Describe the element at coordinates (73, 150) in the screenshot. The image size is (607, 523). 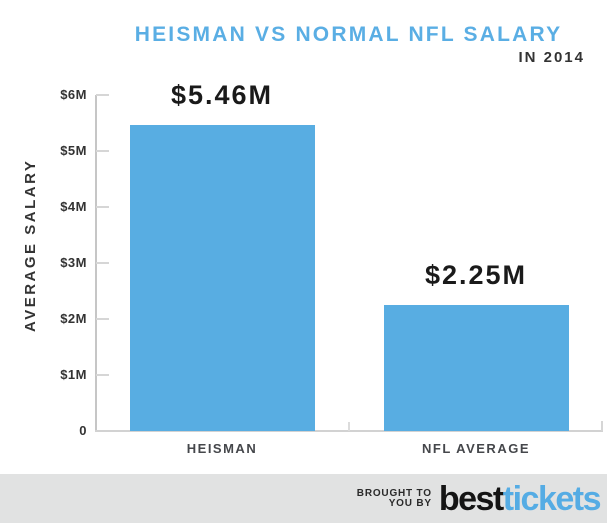
I see `y-tick-label: $5M` at that location.